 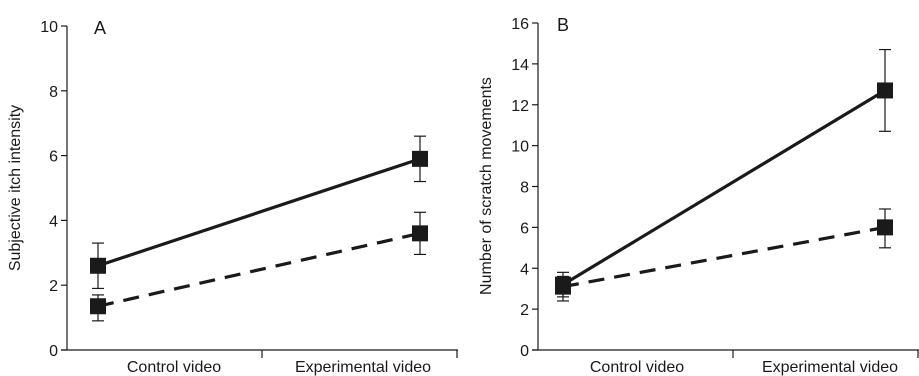 What do you see at coordinates (100, 28) in the screenshot?
I see `panel-letter: A` at bounding box center [100, 28].